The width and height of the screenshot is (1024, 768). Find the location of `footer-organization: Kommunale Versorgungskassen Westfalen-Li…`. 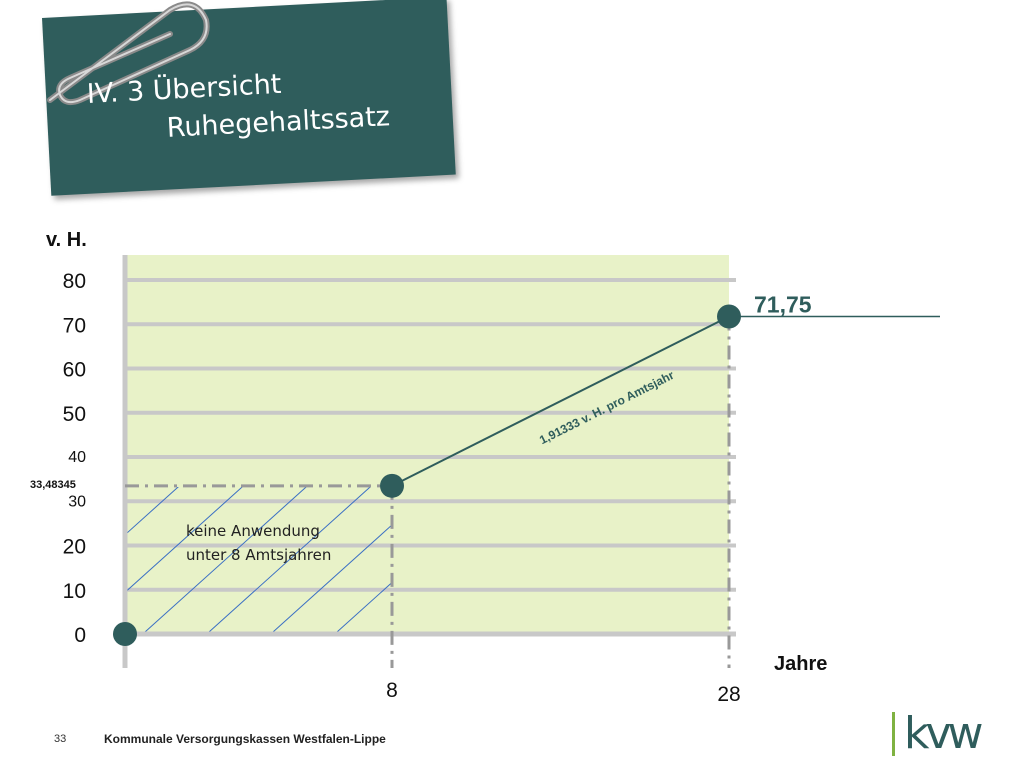

footer-organization: Kommunale Versorgungskassen Westfalen-Li… is located at coordinates (245, 739).